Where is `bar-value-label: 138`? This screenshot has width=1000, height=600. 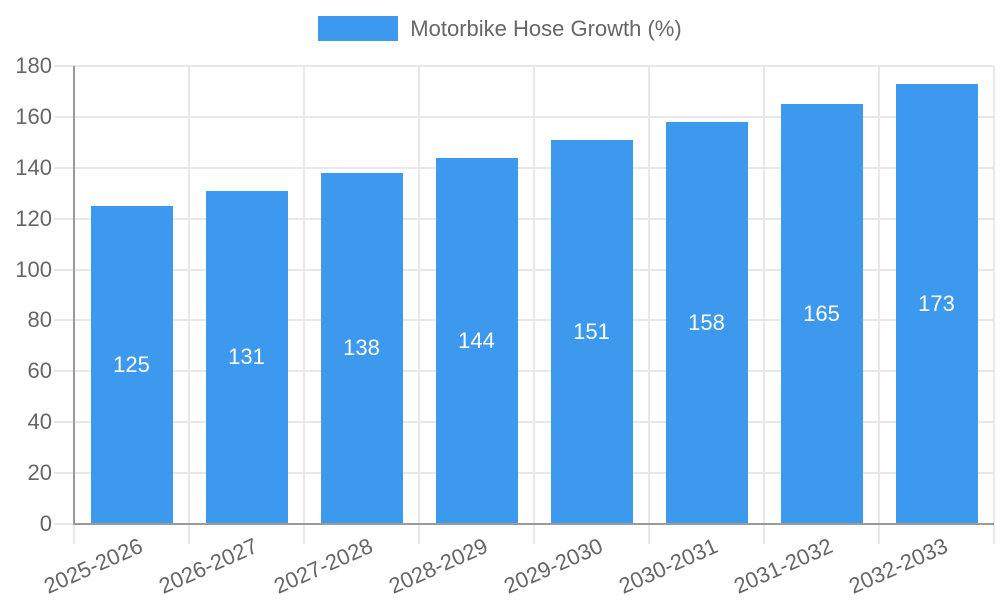
bar-value-label: 138 is located at coordinates (361, 348).